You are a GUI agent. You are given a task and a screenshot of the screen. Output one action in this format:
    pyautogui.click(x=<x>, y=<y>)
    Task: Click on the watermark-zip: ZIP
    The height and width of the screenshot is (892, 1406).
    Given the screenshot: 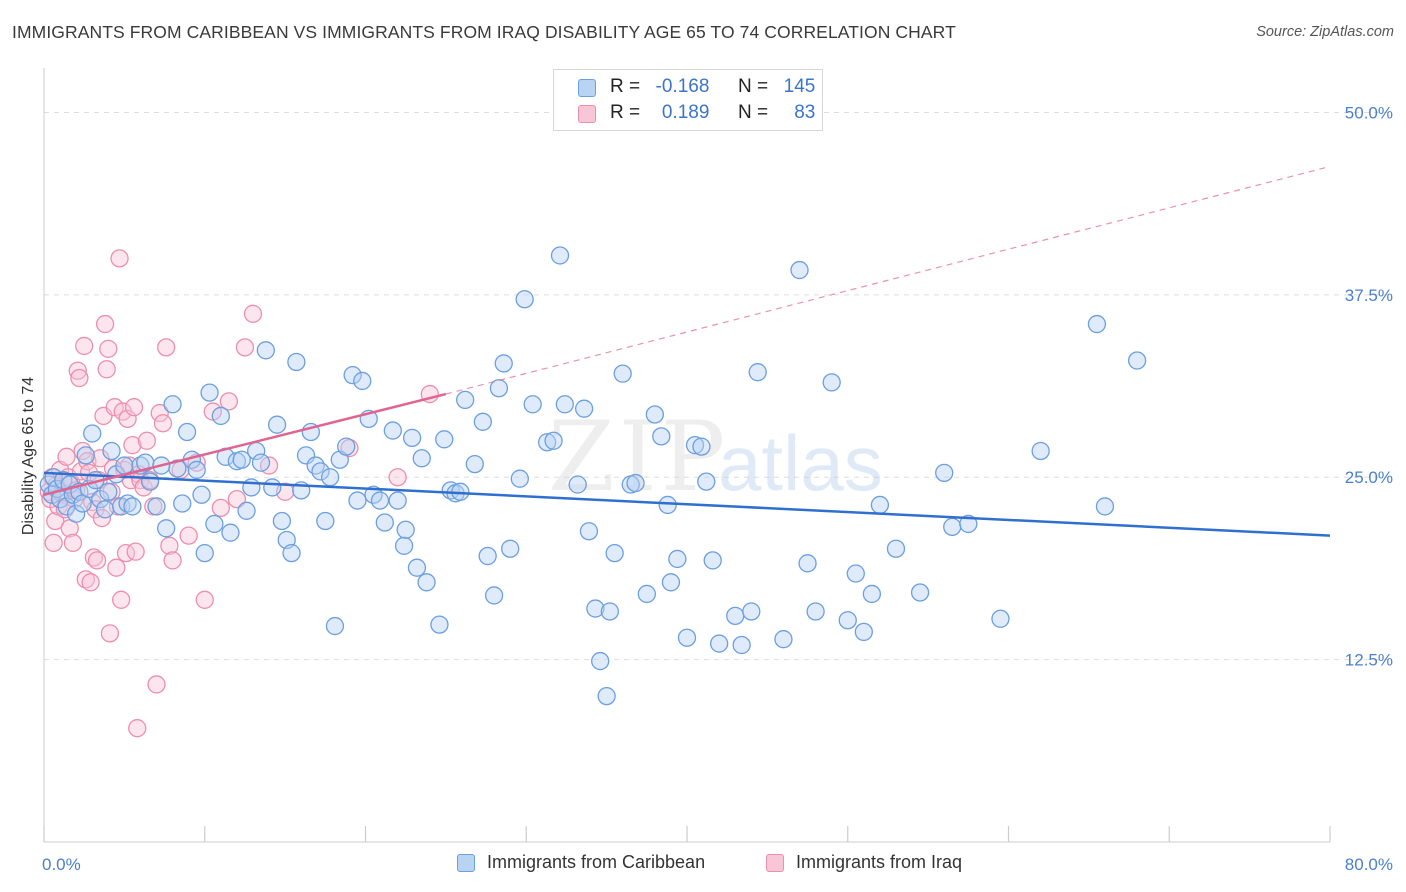 What is the action you would take?
    pyautogui.click(x=638, y=457)
    